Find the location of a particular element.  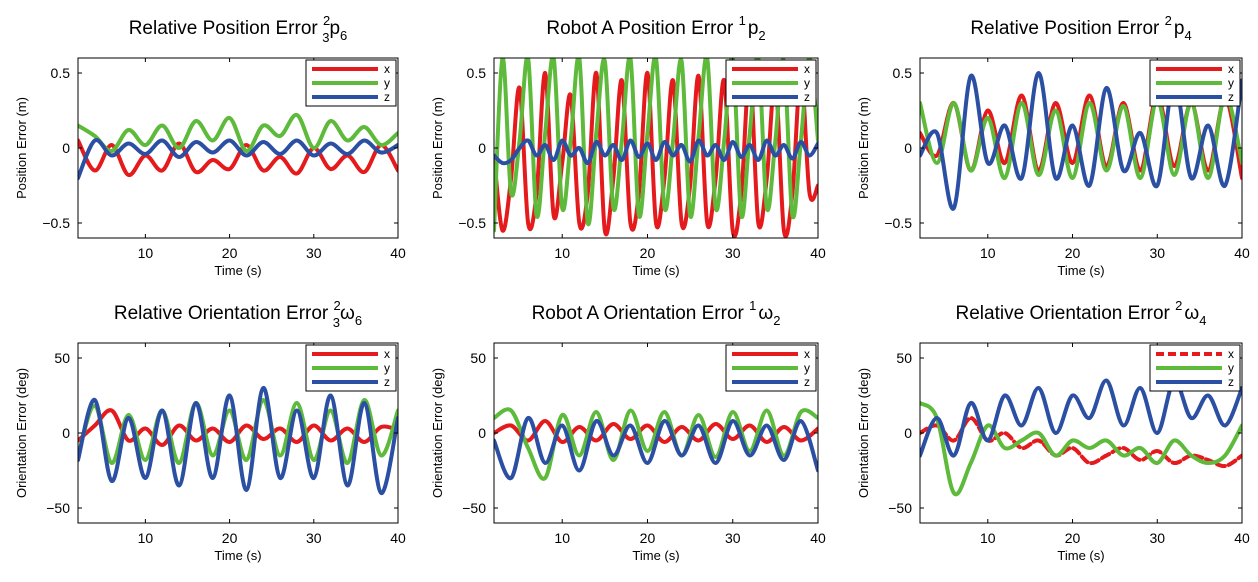

chart-title: Relative Orientation Error 2 3ω6 is located at coordinates (238, 314).